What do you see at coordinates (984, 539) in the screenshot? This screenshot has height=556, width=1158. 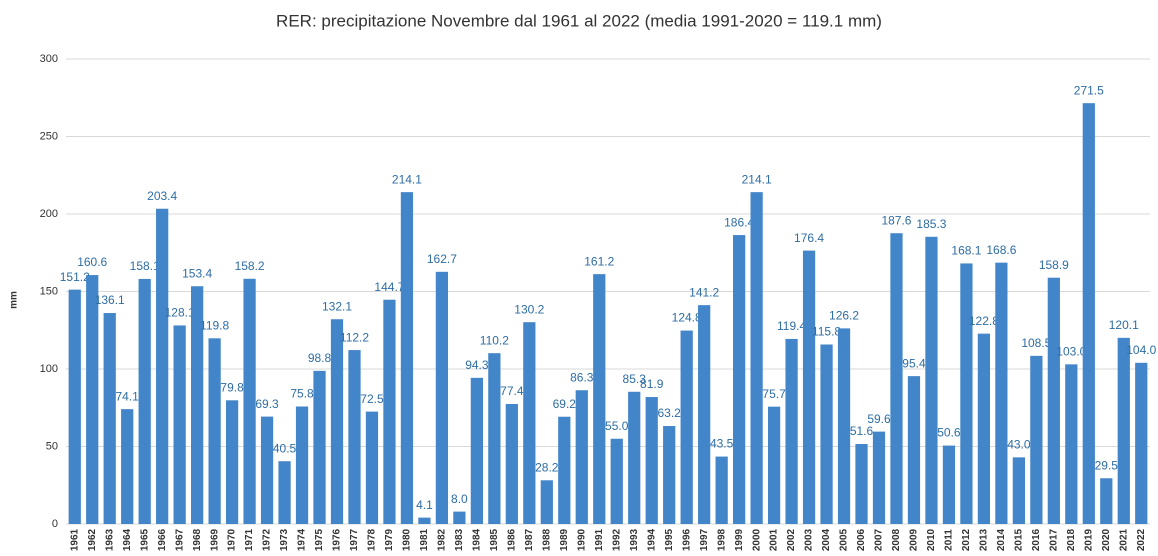 I see `x-tick-label: 2013` at bounding box center [984, 539].